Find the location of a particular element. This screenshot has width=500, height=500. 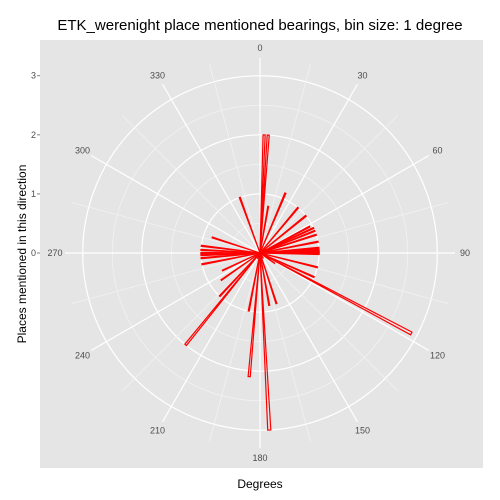

radius-tick-label: 0 is located at coordinates (33, 253).